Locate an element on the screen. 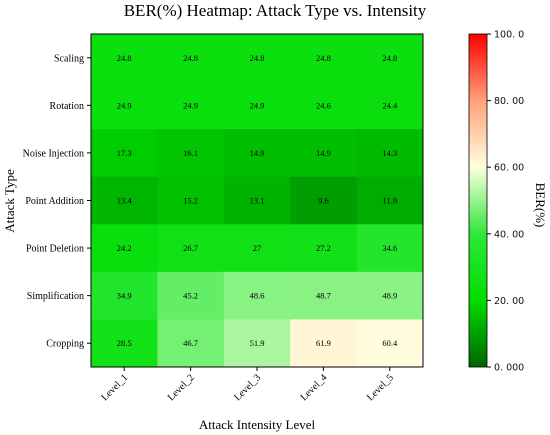  cell-value-label: 13.1 is located at coordinates (257, 201).